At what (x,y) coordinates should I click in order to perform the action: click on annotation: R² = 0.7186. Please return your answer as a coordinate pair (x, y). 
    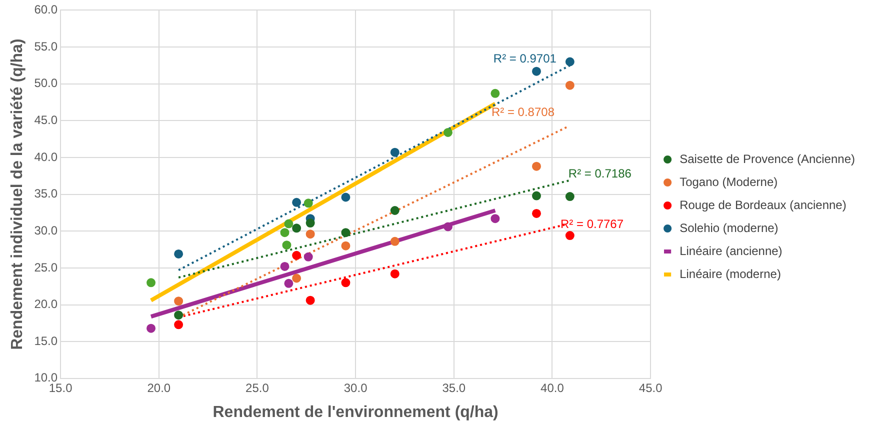
    Looking at the image, I should click on (600, 173).